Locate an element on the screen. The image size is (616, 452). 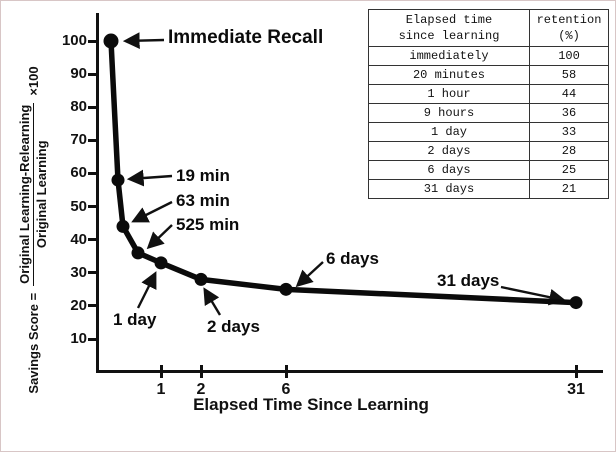
arrow-525-min is located at coordinates (159, 237).